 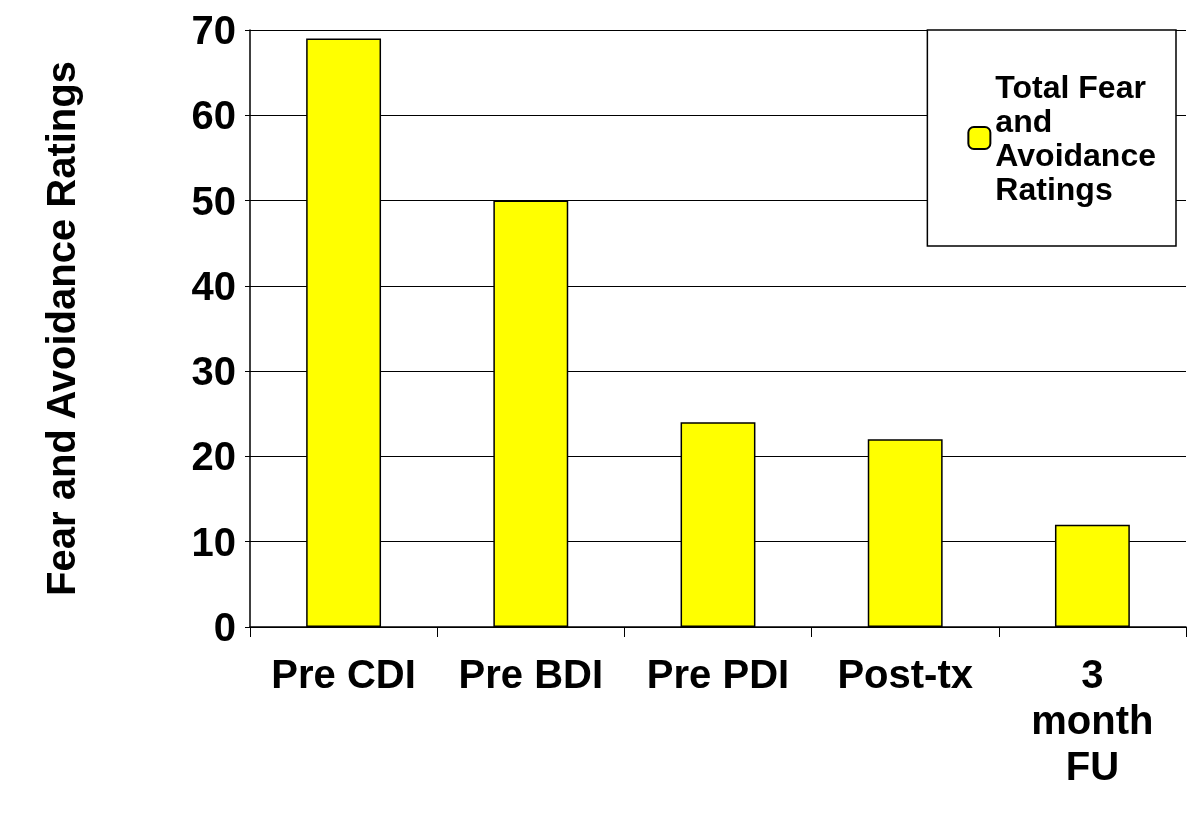 I want to click on x-tick-label: Pre BDI, so click(x=531, y=674).